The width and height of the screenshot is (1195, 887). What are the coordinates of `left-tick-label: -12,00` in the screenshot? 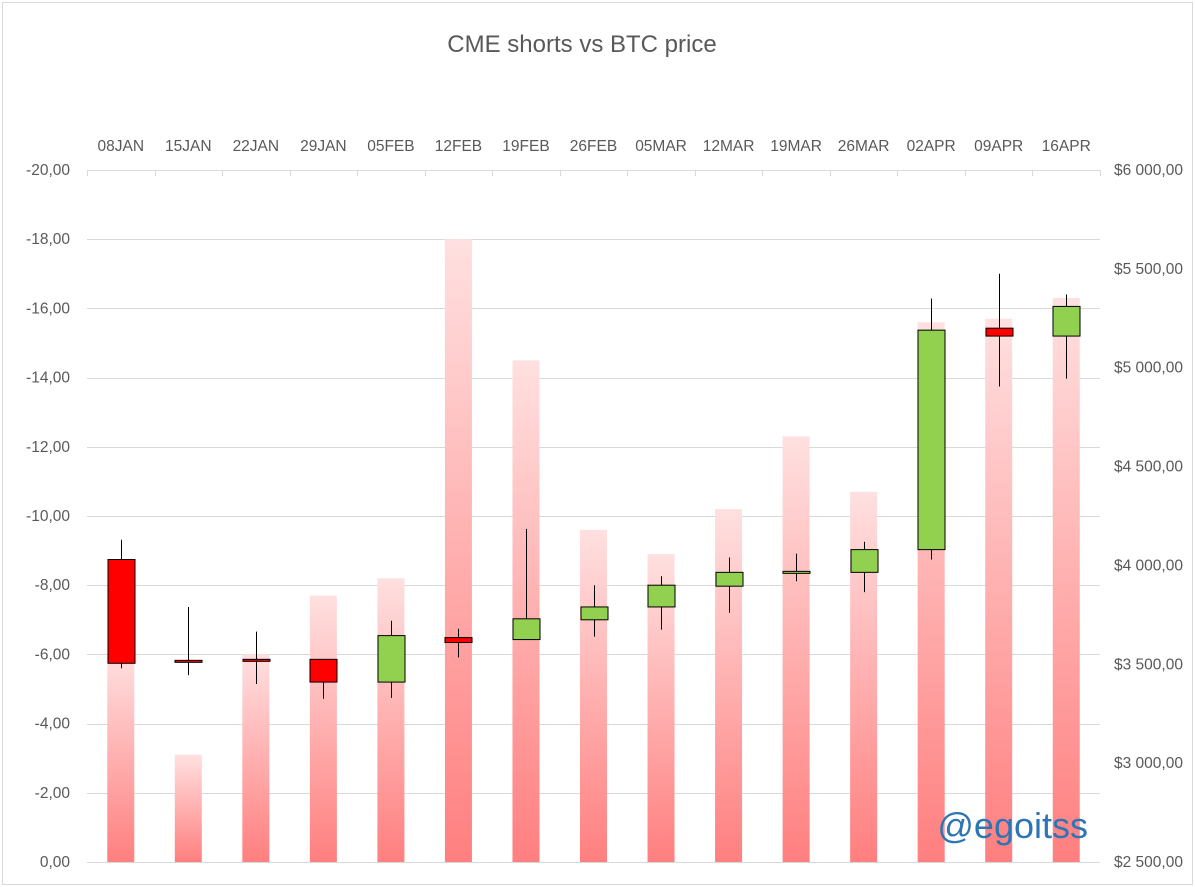 It's located at (48, 447).